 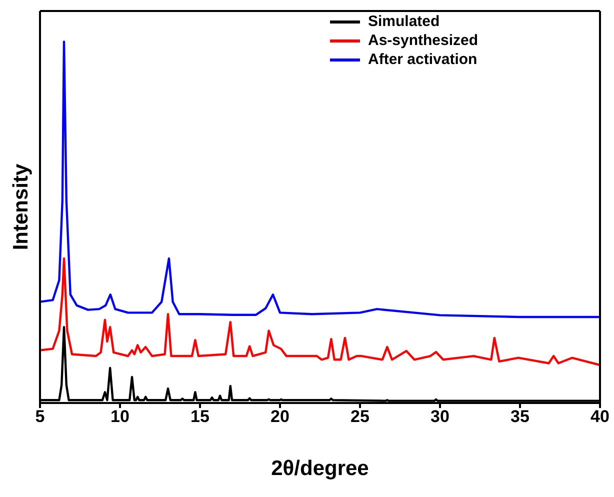 What do you see at coordinates (320, 468) in the screenshot?
I see `x-axis-title: 2θ/degree` at bounding box center [320, 468].